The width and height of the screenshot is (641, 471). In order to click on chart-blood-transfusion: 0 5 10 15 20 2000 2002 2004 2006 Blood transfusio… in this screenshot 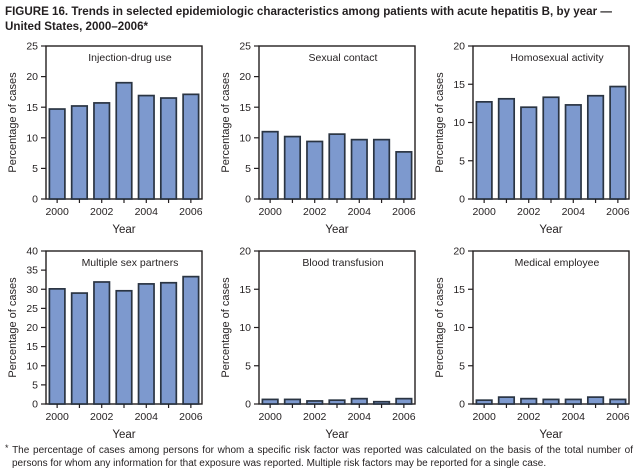, I will do `click(321, 342)`.